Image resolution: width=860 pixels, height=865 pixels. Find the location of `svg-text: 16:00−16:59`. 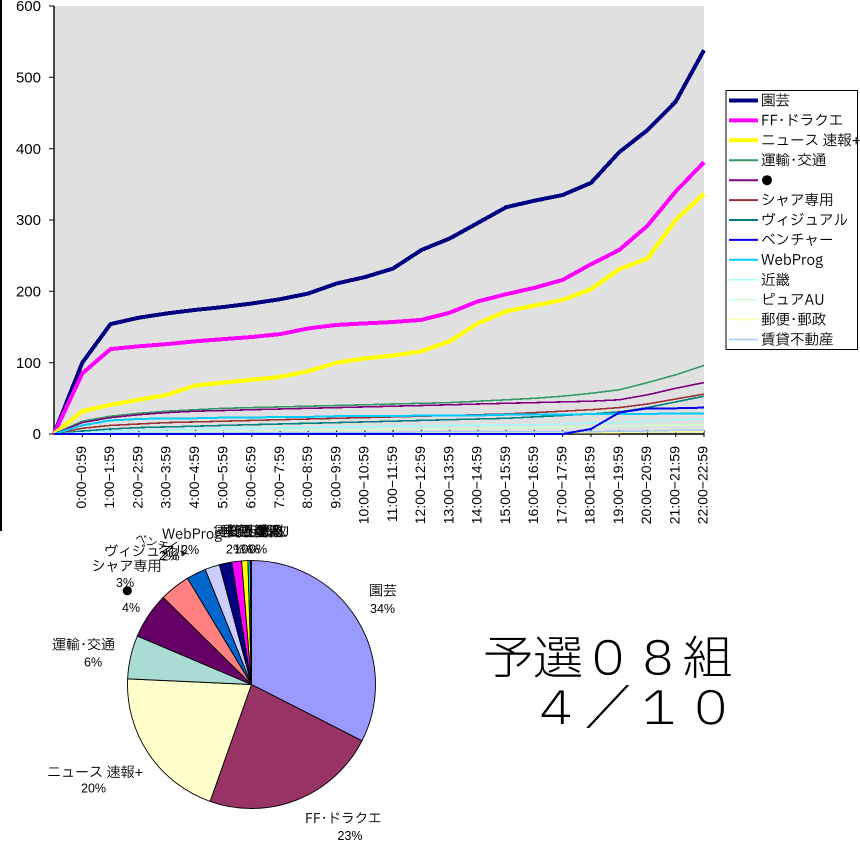

svg-text: 16:00−16:59 is located at coordinates (533, 485).